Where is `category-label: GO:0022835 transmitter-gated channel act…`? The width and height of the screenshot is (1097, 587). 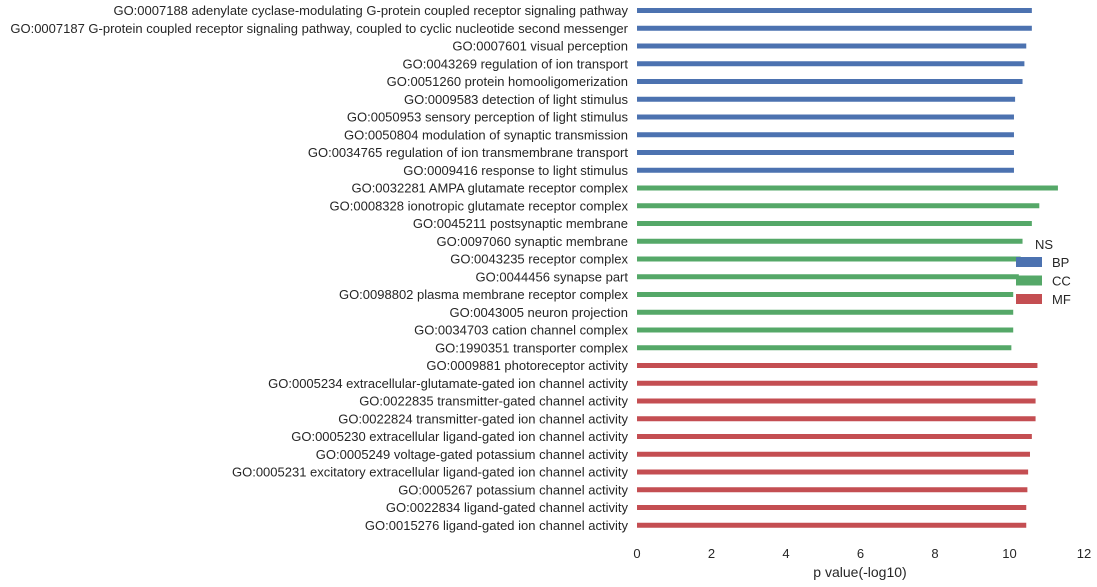
category-label: GO:0022835 transmitter-gated channel act… is located at coordinates (493, 401).